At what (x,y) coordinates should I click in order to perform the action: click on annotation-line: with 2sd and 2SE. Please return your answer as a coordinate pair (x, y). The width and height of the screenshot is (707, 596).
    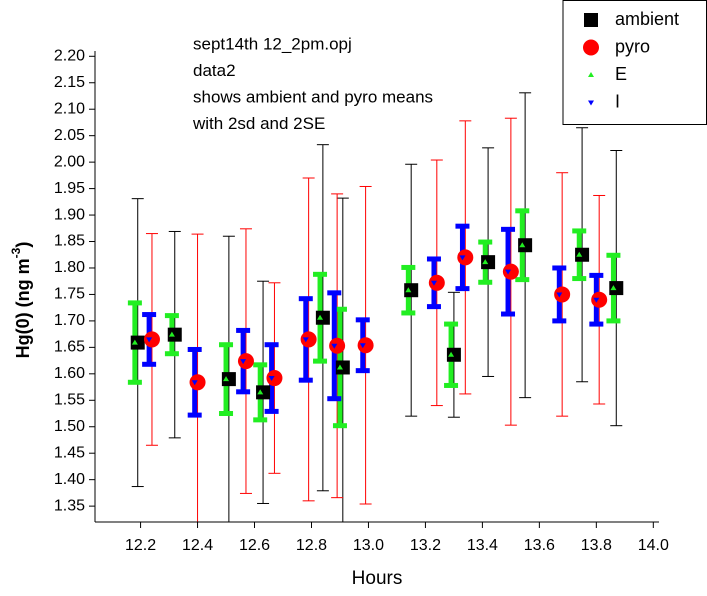
    Looking at the image, I should click on (258, 123).